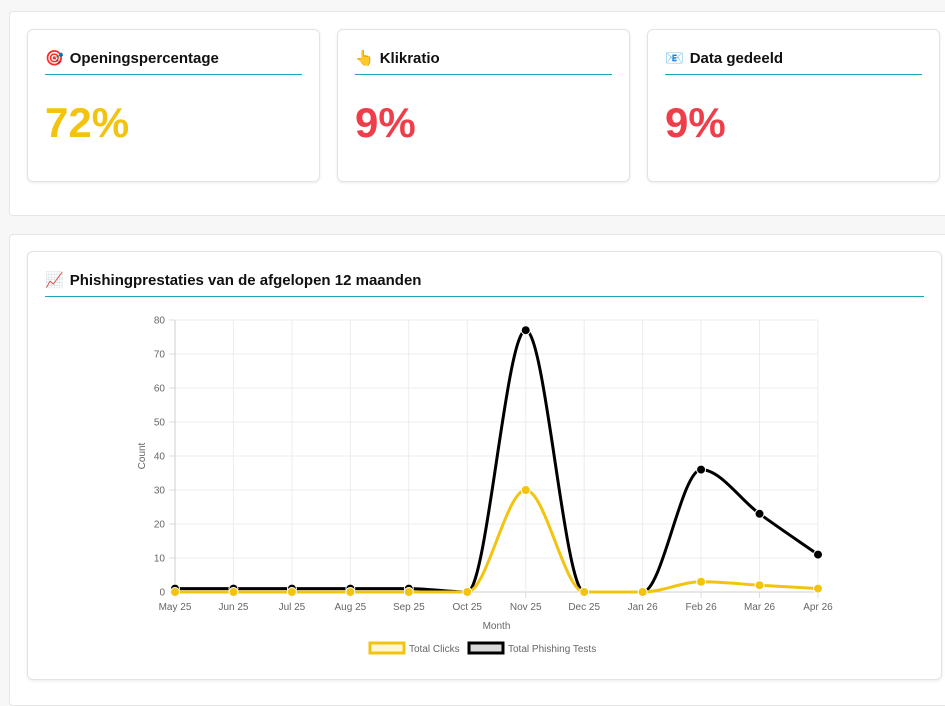  What do you see at coordinates (793, 105) in the screenshot?
I see `data-shared-card: 📧 Data gedeeld 9%` at bounding box center [793, 105].